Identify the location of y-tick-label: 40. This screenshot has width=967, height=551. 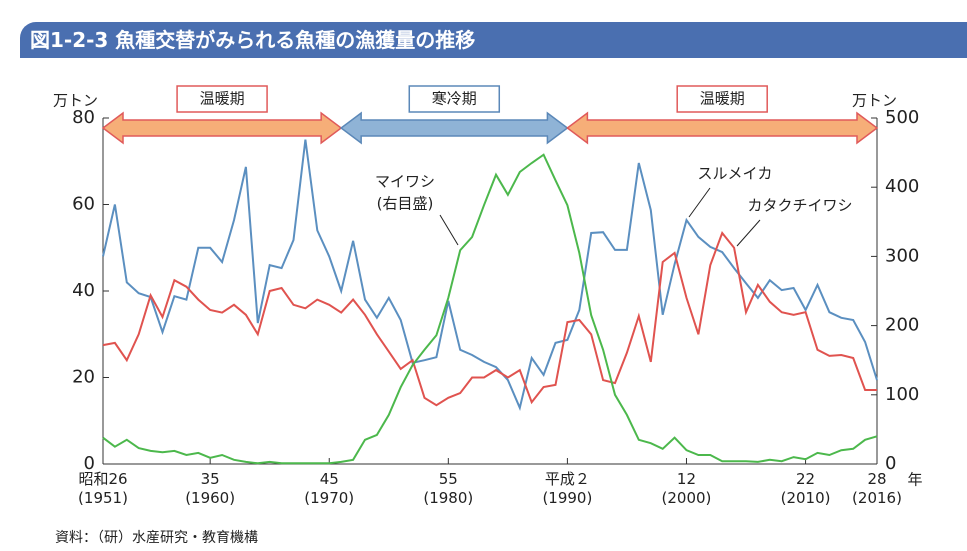
(83, 290).